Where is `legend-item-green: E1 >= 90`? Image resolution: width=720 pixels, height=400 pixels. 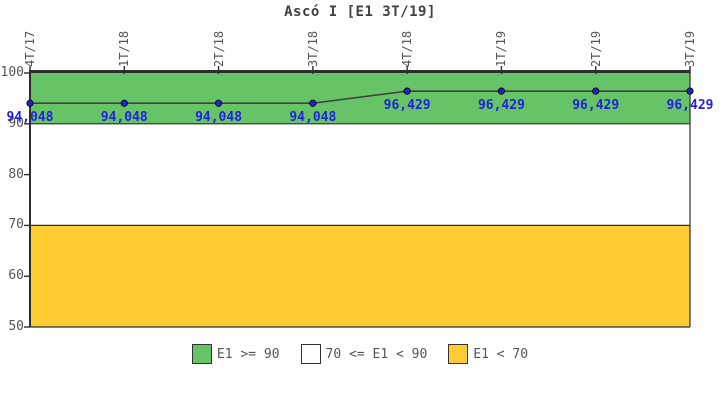 legend-item-green: E1 >= 90 is located at coordinates (235, 354).